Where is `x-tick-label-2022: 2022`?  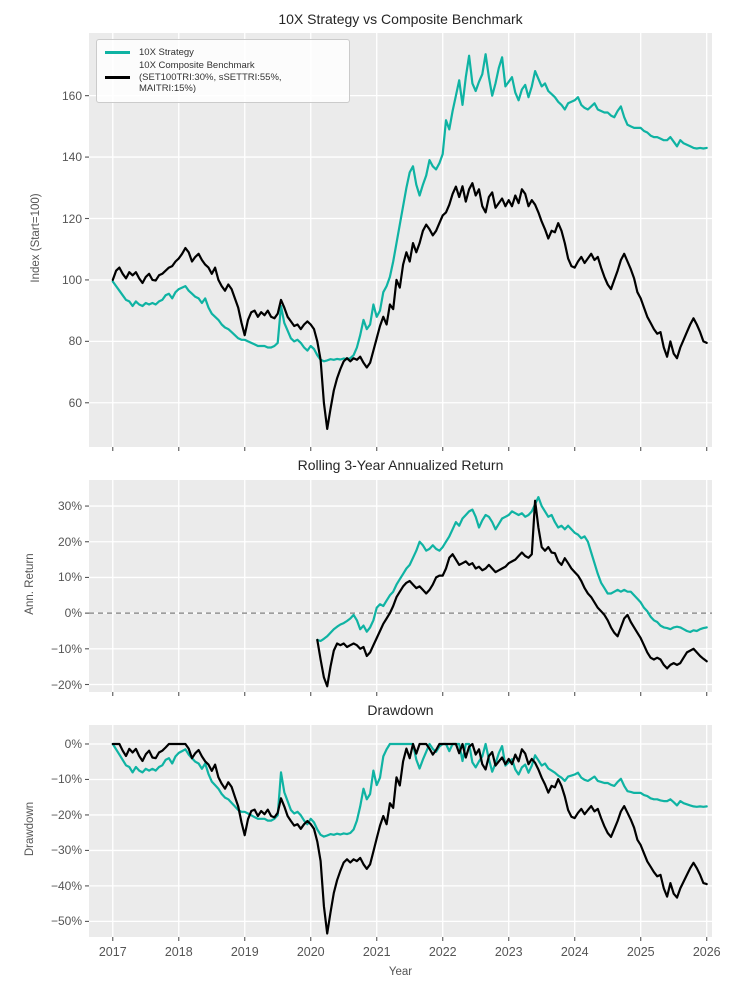
x-tick-label-2022: 2022 is located at coordinates (442, 952).